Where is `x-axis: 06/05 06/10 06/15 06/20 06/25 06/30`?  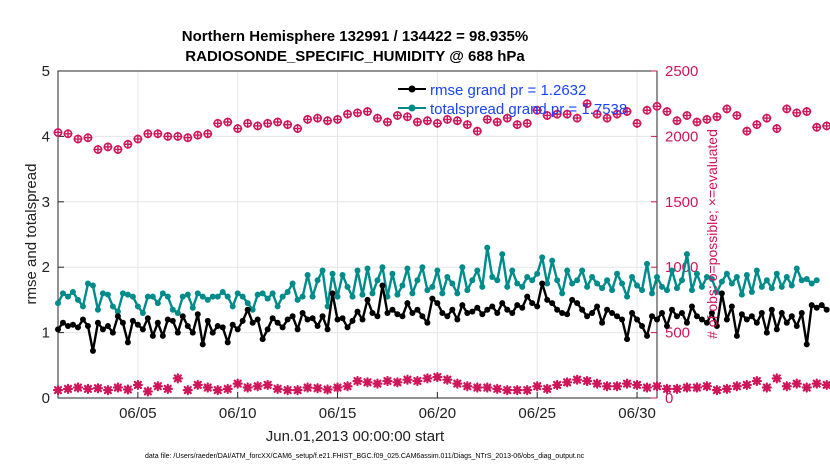
x-axis: 06/05 06/10 06/15 06/20 06/25 06/30 is located at coordinates (387, 407).